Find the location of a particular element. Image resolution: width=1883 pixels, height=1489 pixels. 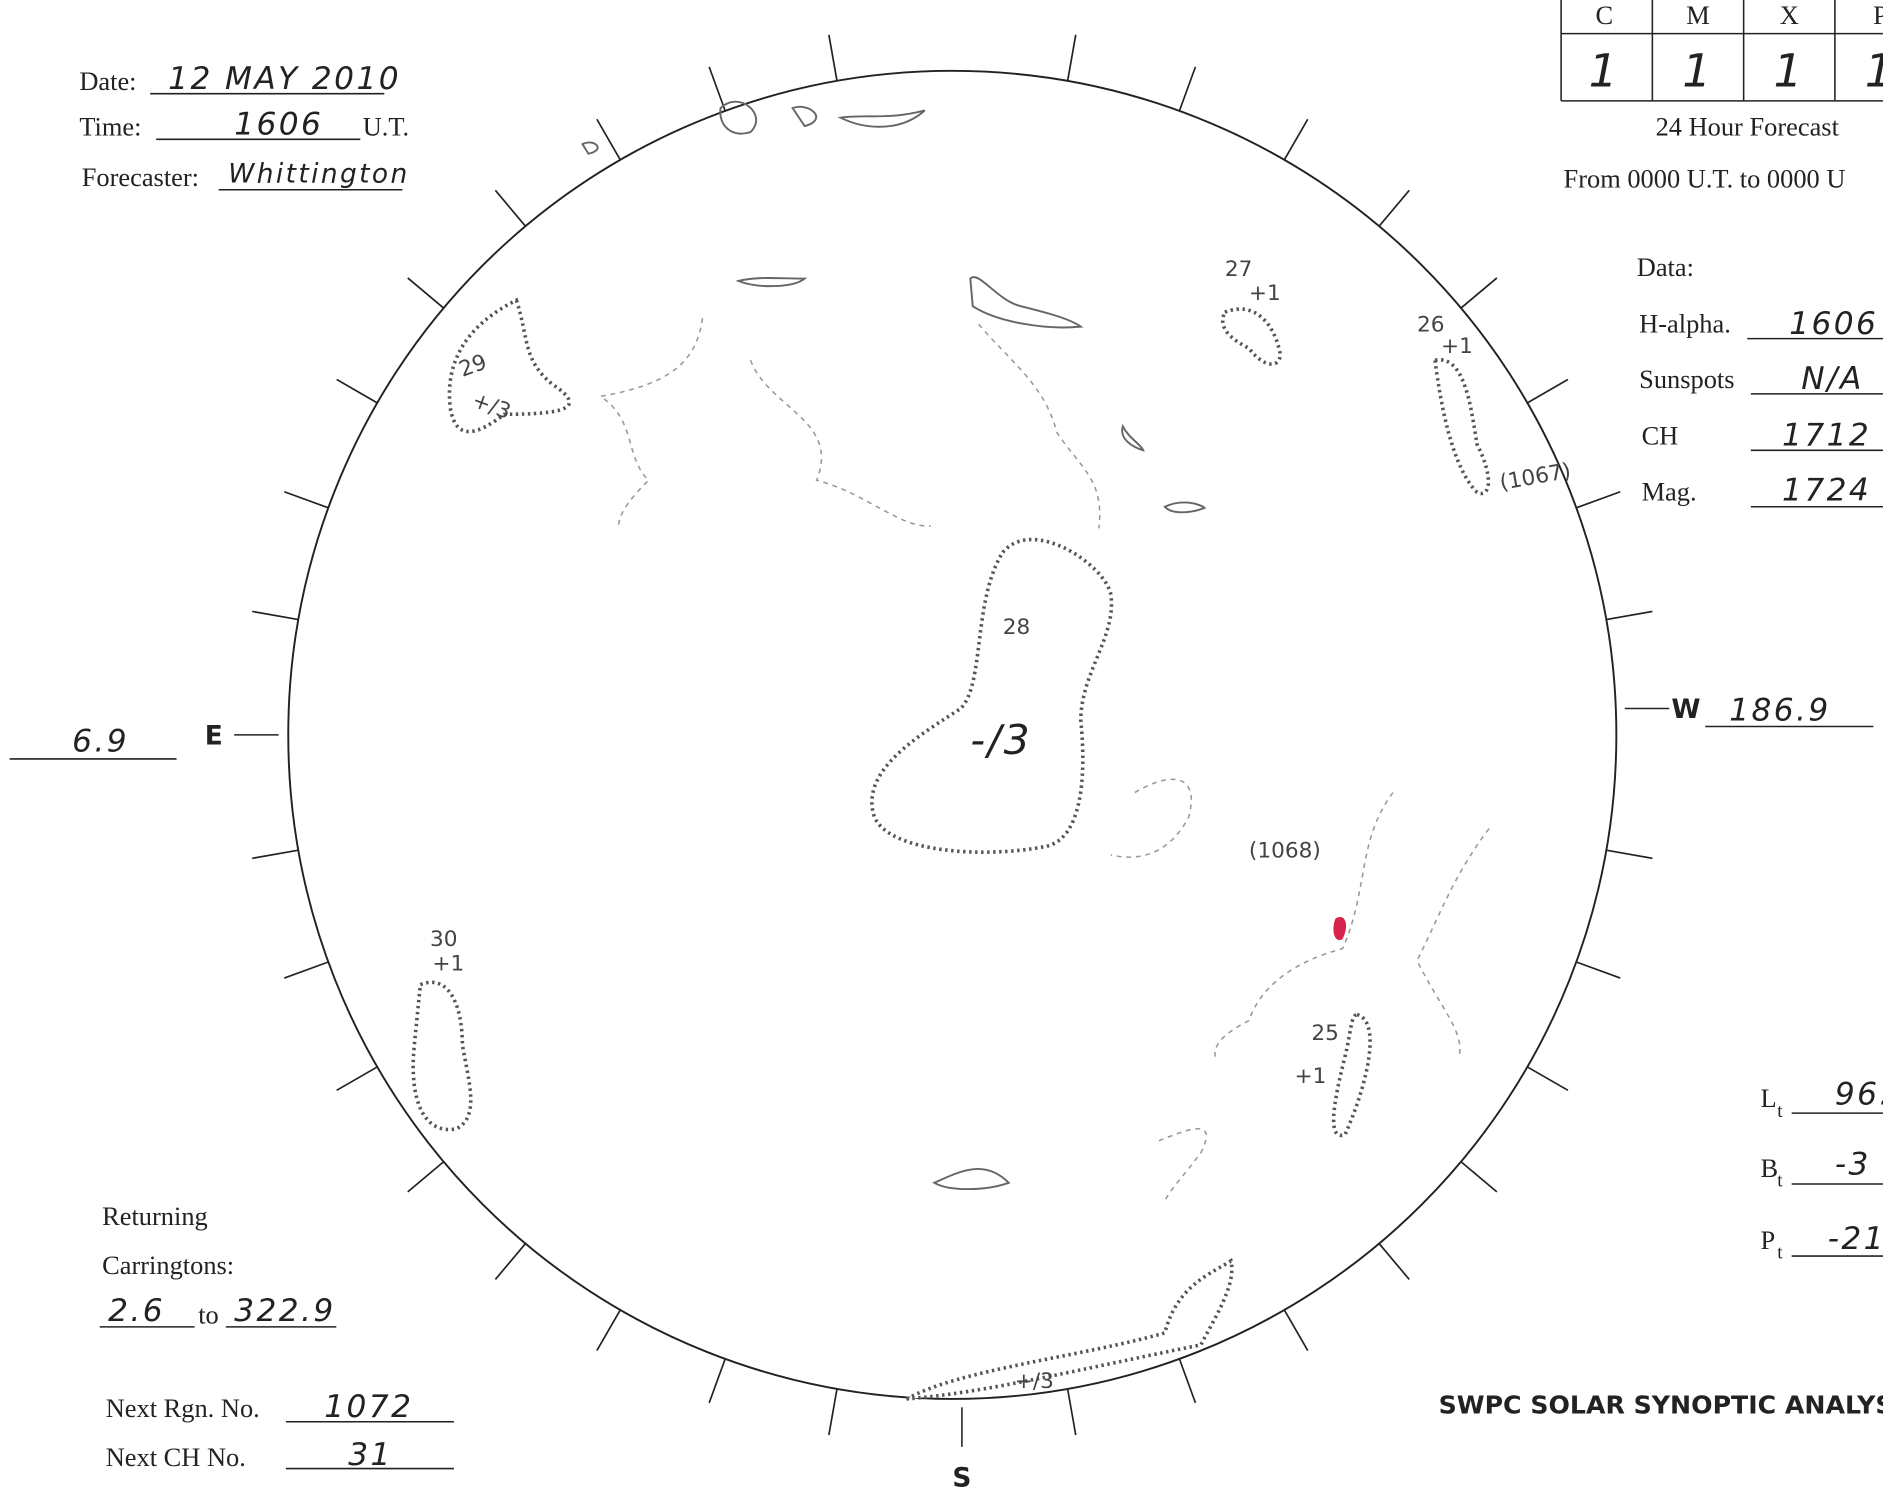

orientation-symbol: P is located at coordinates (1767, 1240).